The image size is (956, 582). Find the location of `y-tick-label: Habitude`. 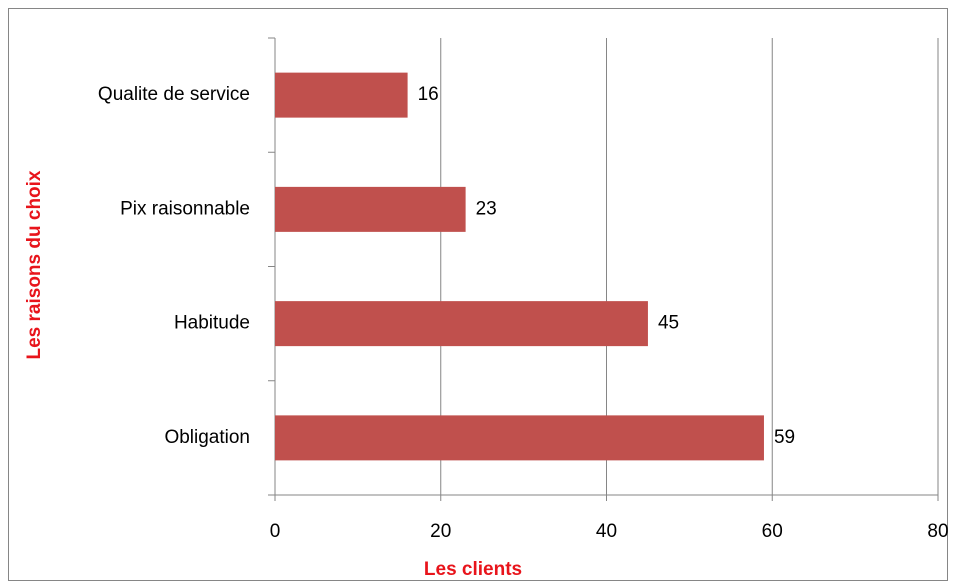

y-tick-label: Habitude is located at coordinates (212, 323).